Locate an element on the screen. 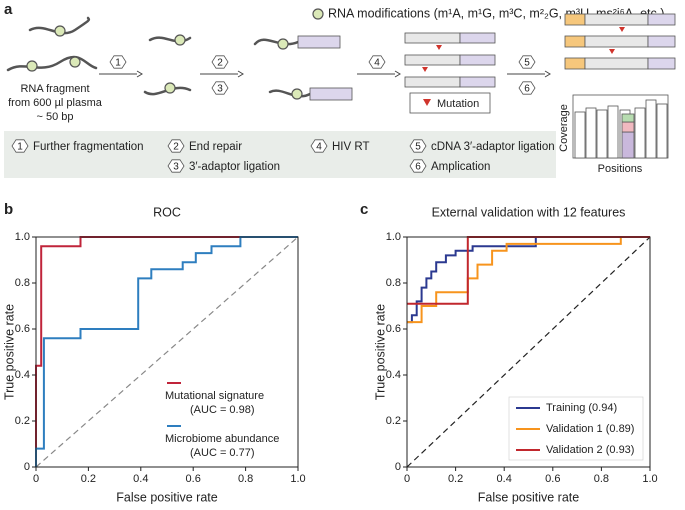  x-tick-label: 1.0 is located at coordinates (297, 479).